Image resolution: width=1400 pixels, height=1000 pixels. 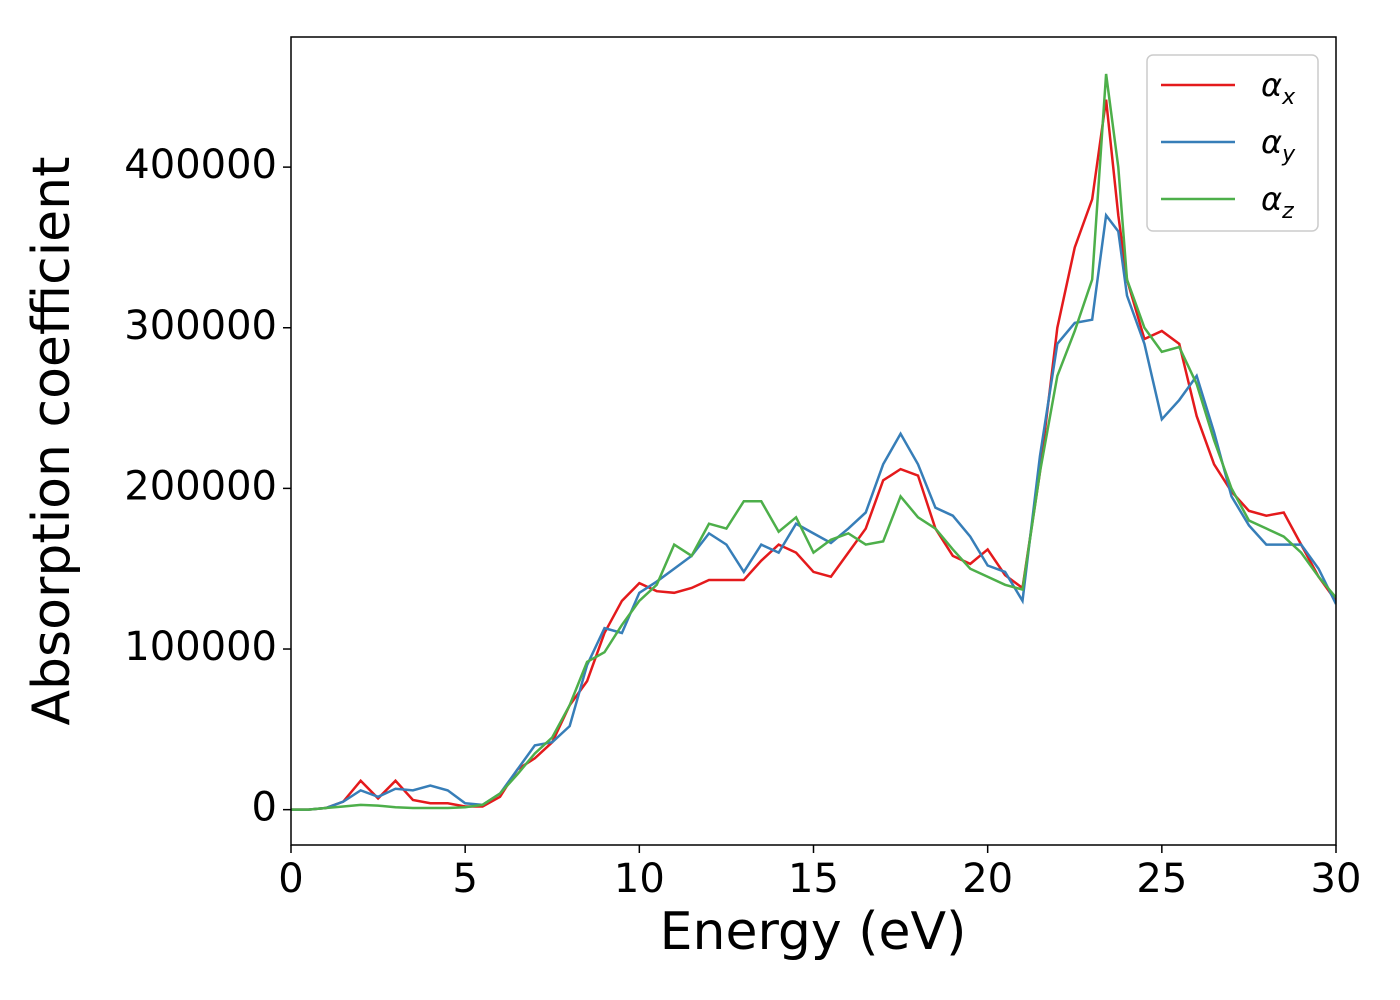 I want to click on x-tick-label: 15, so click(x=813, y=879).